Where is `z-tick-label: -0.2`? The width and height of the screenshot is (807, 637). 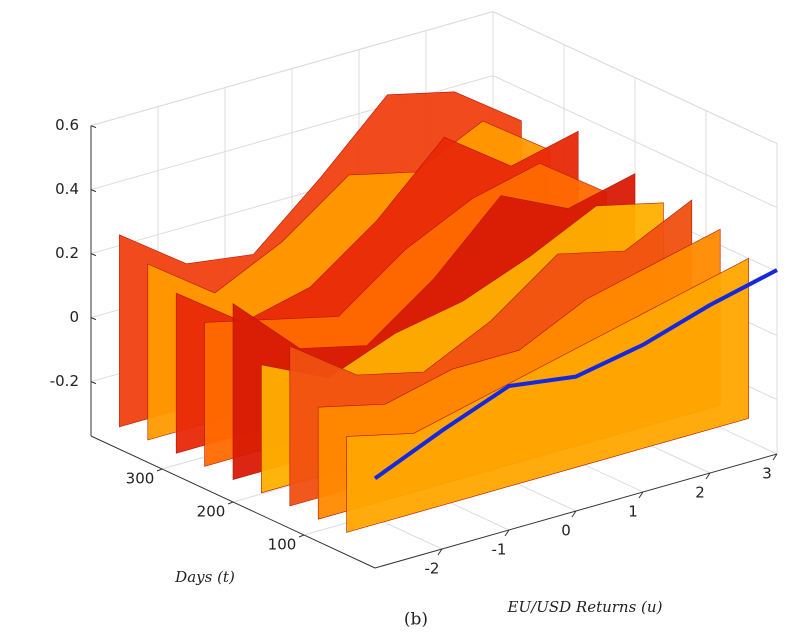
z-tick-label: -0.2 is located at coordinates (64, 381).